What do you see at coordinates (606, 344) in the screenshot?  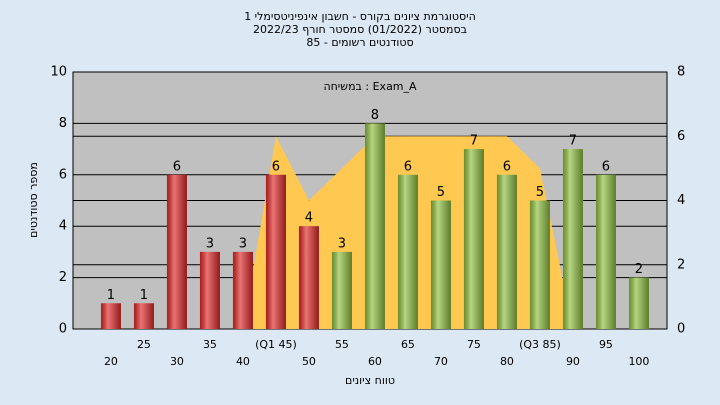 I see `x-tick-label: 95` at bounding box center [606, 344].